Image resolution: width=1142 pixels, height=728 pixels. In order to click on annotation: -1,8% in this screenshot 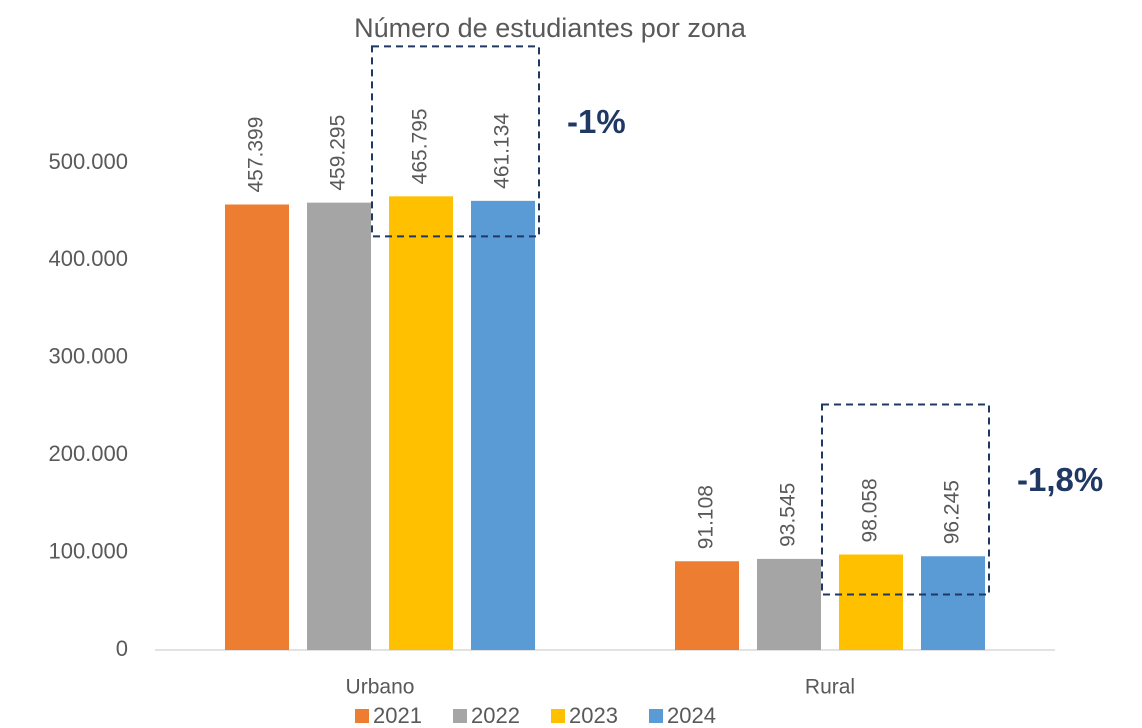, I will do `click(1060, 479)`.